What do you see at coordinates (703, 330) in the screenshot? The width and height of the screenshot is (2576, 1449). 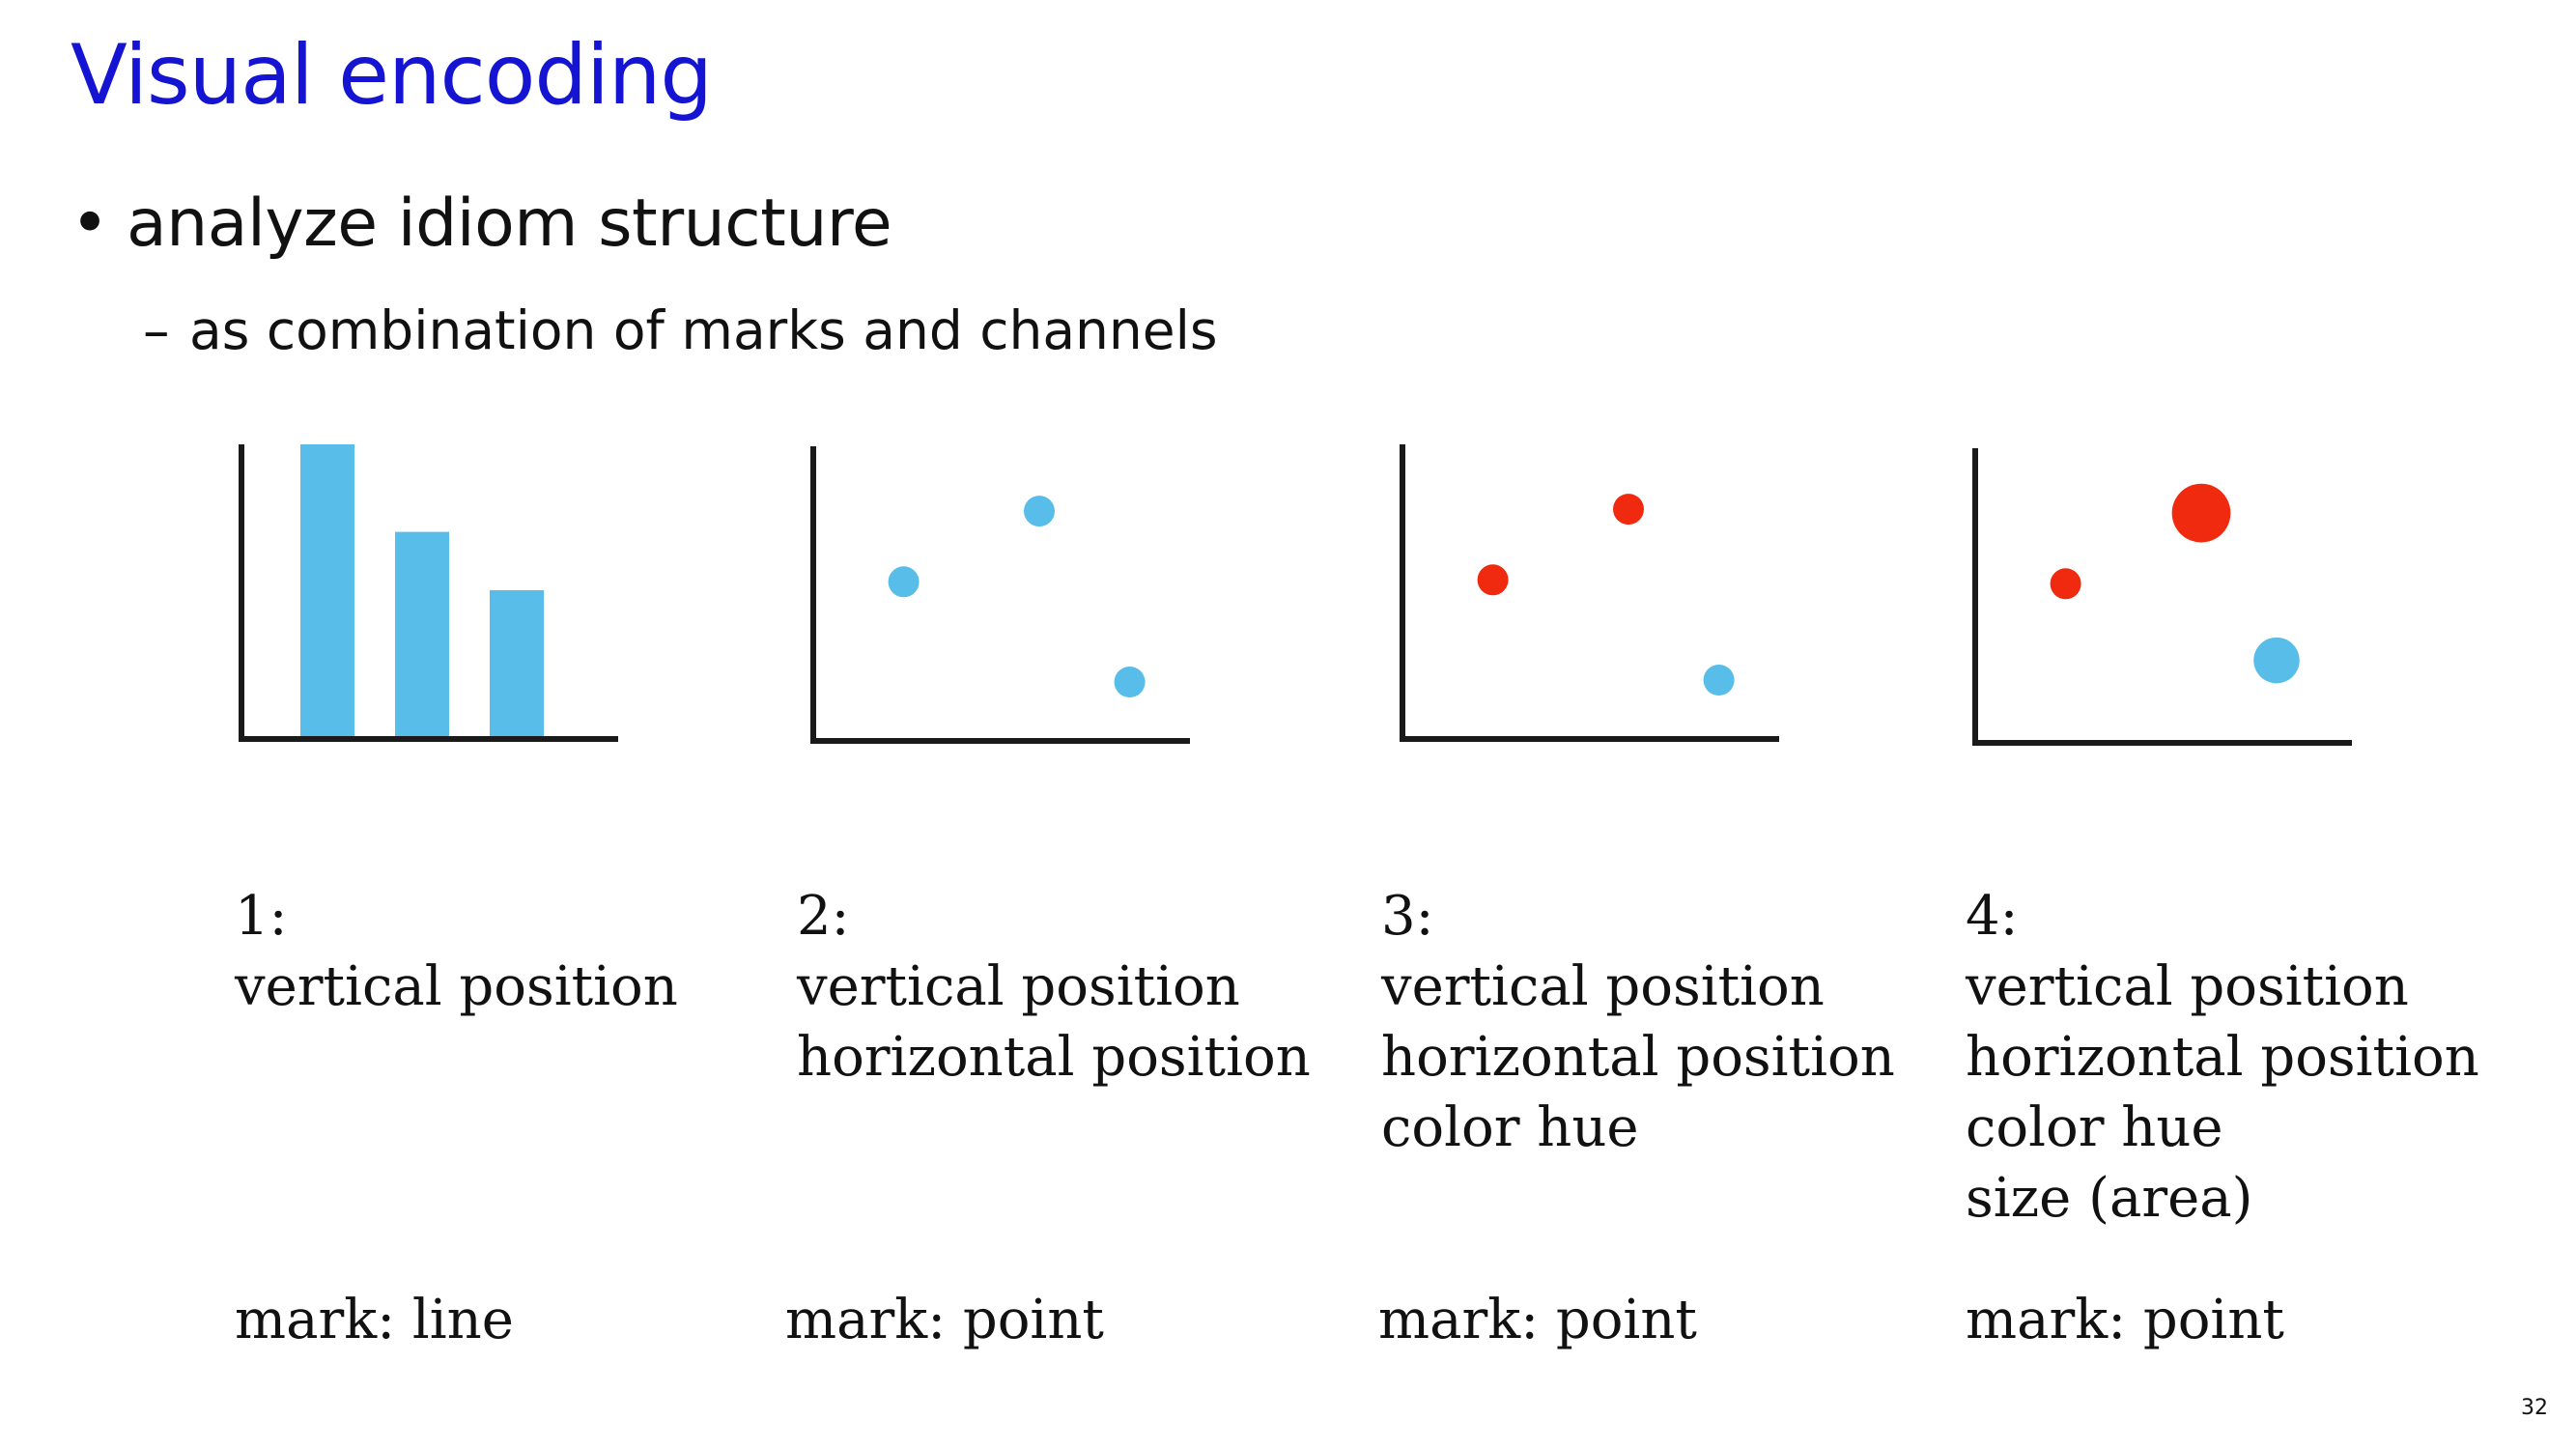 I see `subbullet-text: as combination of marks and channels` at bounding box center [703, 330].